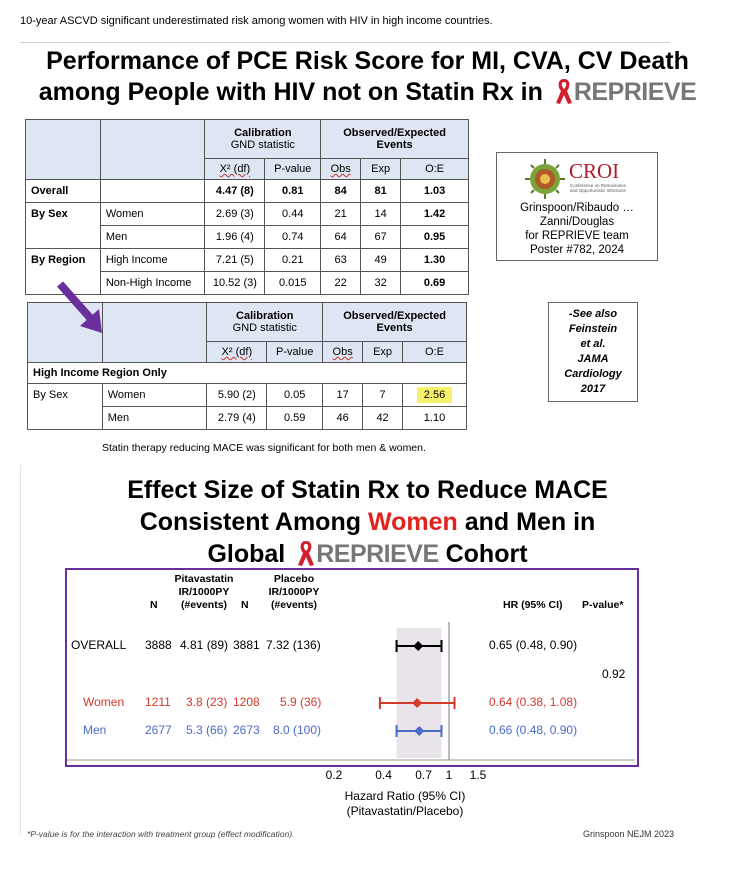 This screenshot has width=735, height=873. Describe the element at coordinates (301, 702) in the screenshot. I see `cell-ir-placebo: 5.9 (36)` at that location.